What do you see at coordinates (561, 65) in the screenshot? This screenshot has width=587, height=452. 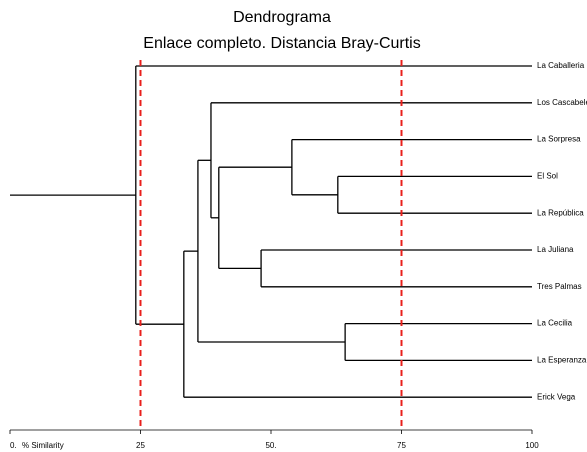 I see `leaf-label: La Caballeria` at bounding box center [561, 65].